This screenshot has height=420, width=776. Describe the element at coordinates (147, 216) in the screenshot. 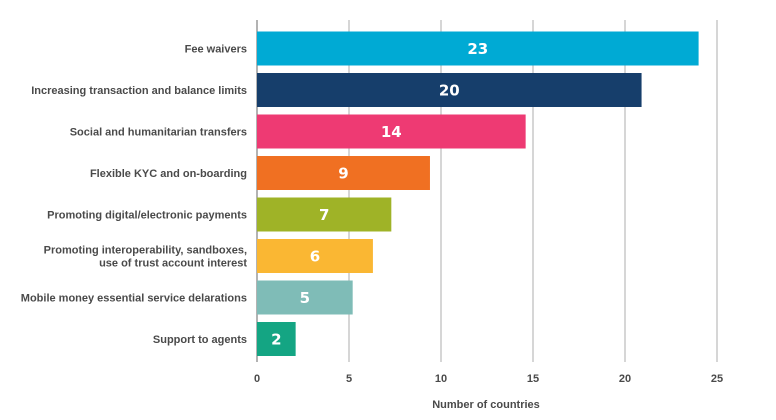

I see `category-label: Promoting digital/electronic payments` at that location.